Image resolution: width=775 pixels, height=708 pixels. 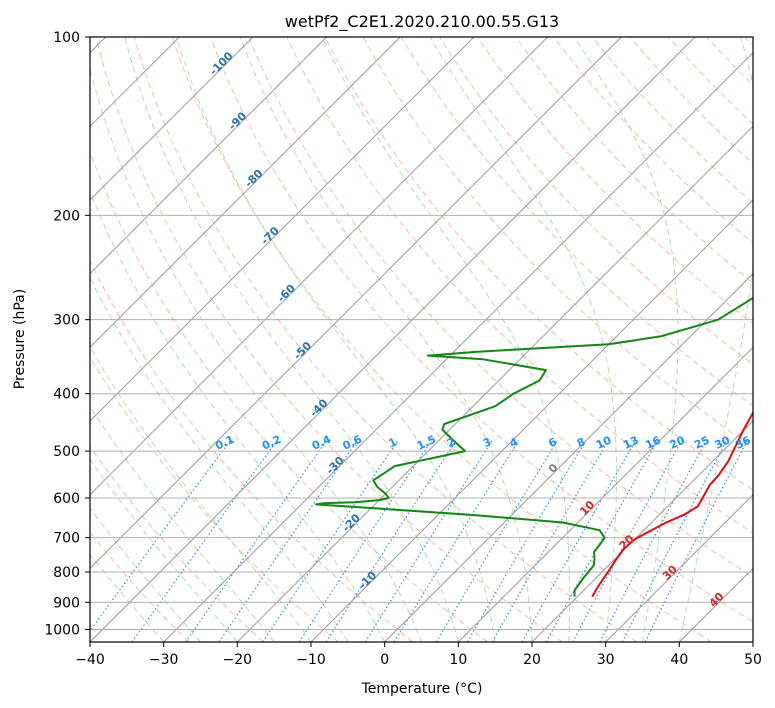 I want to click on y-tick-label: 600, so click(x=66, y=499).